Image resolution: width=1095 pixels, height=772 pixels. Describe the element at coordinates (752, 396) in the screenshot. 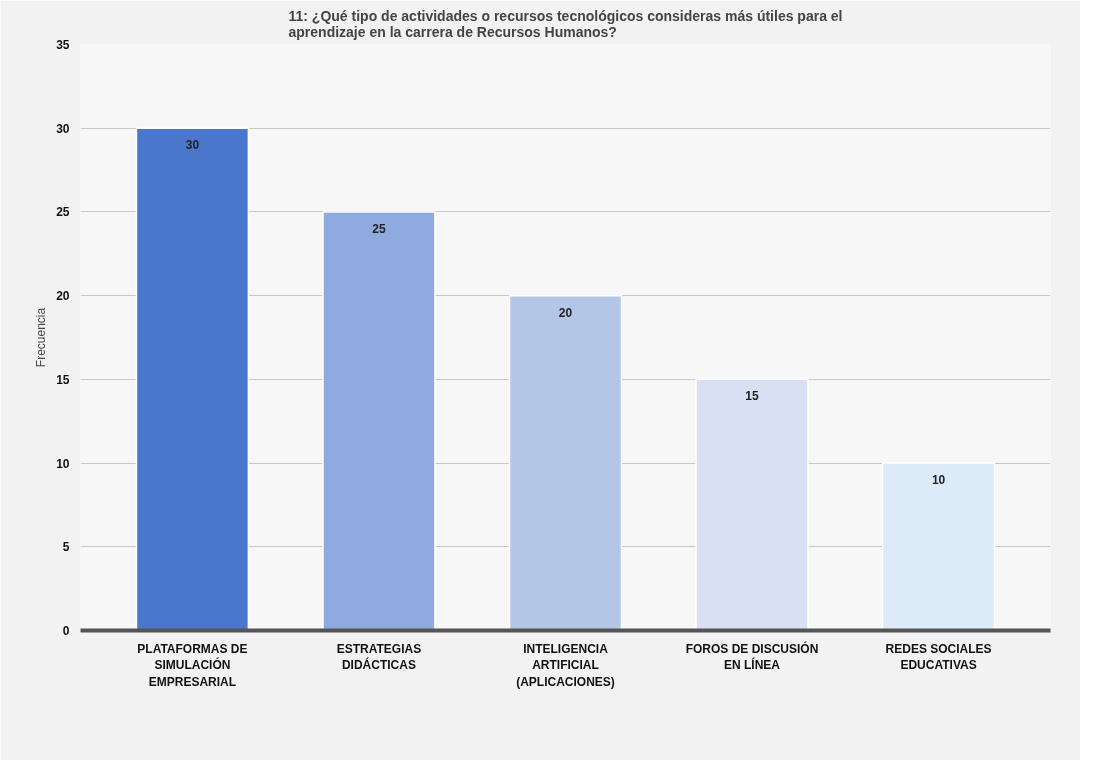

I see `data-label: 15` at that location.